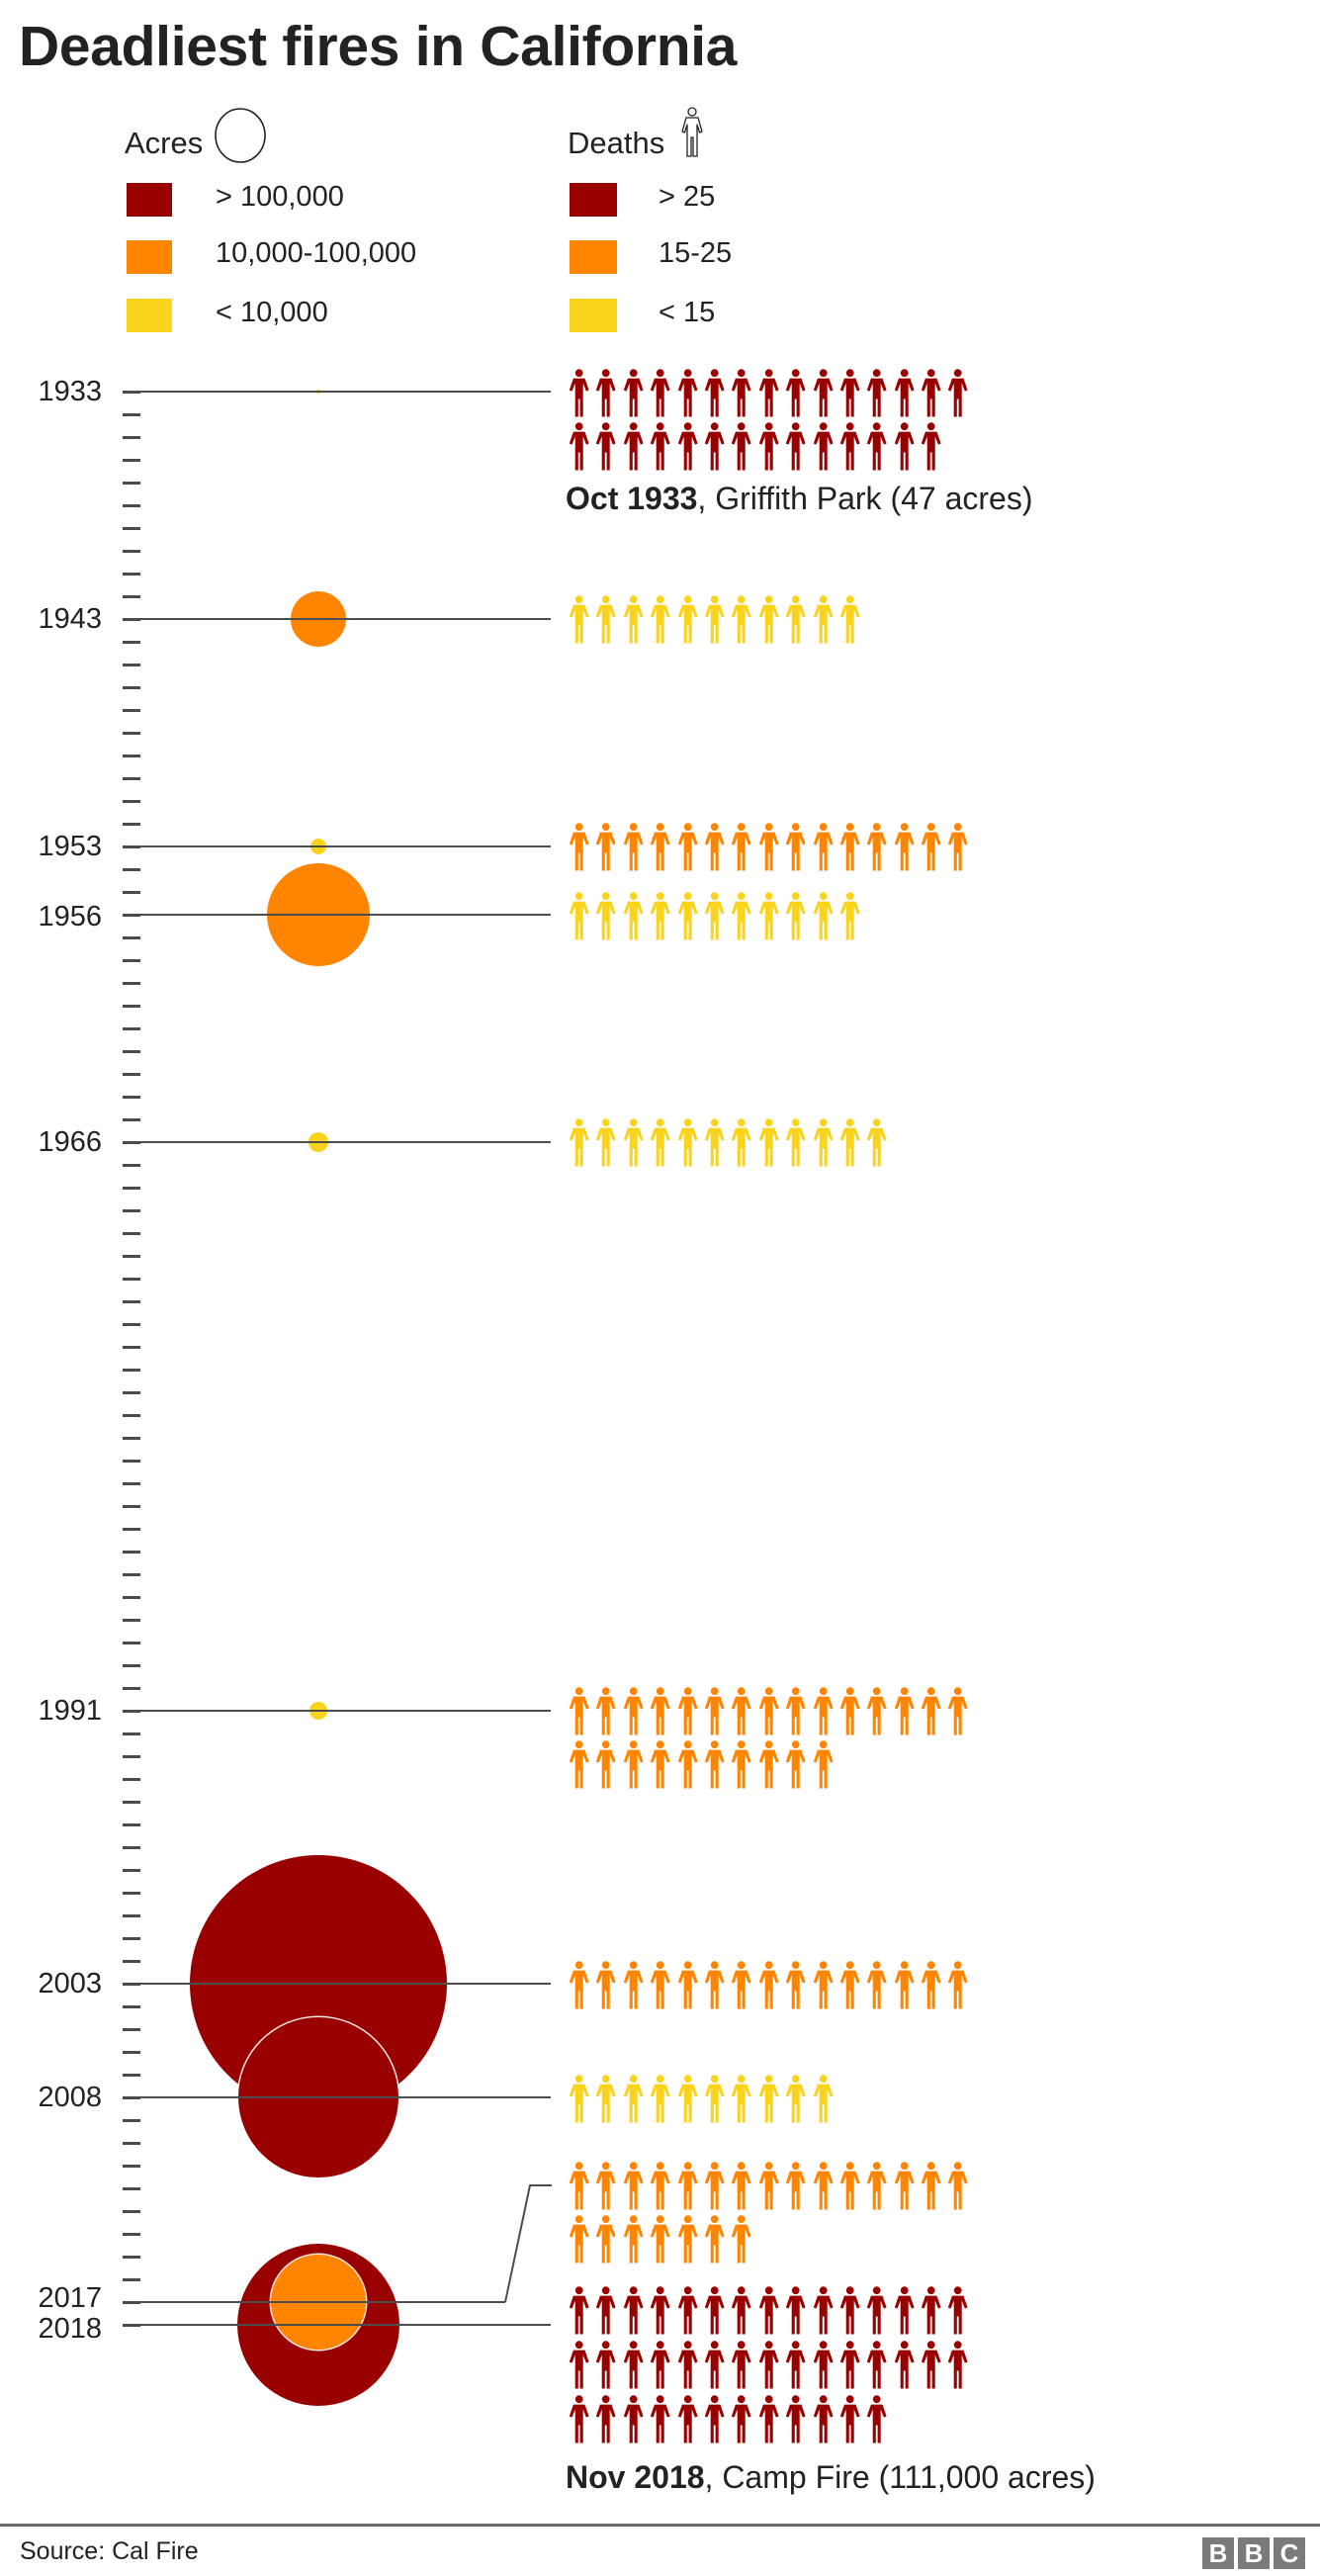 Image resolution: width=1320 pixels, height=2576 pixels. I want to click on year-label-2017: 2017, so click(70, 2298).